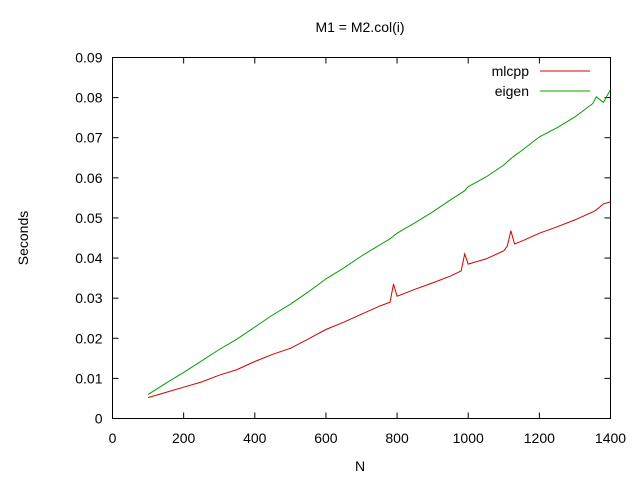 The width and height of the screenshot is (640, 480). I want to click on legend-label-eigen: eigen, so click(512, 91).